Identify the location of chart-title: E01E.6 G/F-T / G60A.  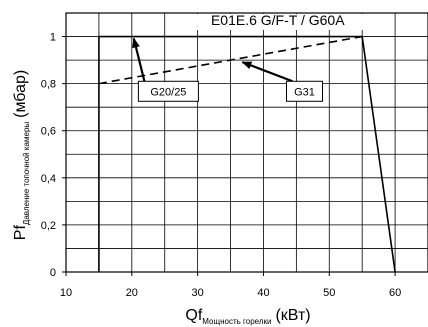
(278, 20).